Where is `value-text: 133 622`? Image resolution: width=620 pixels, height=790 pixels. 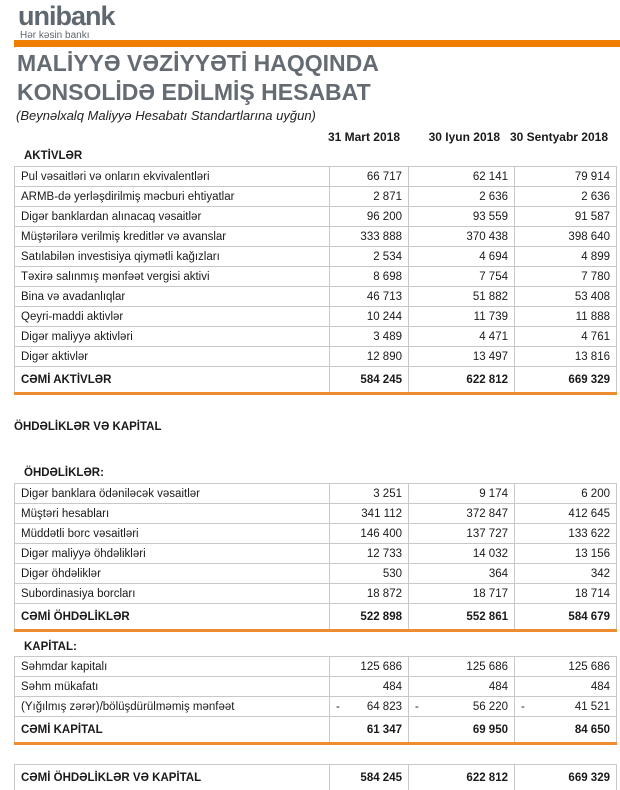 value-text: 133 622 is located at coordinates (589, 533).